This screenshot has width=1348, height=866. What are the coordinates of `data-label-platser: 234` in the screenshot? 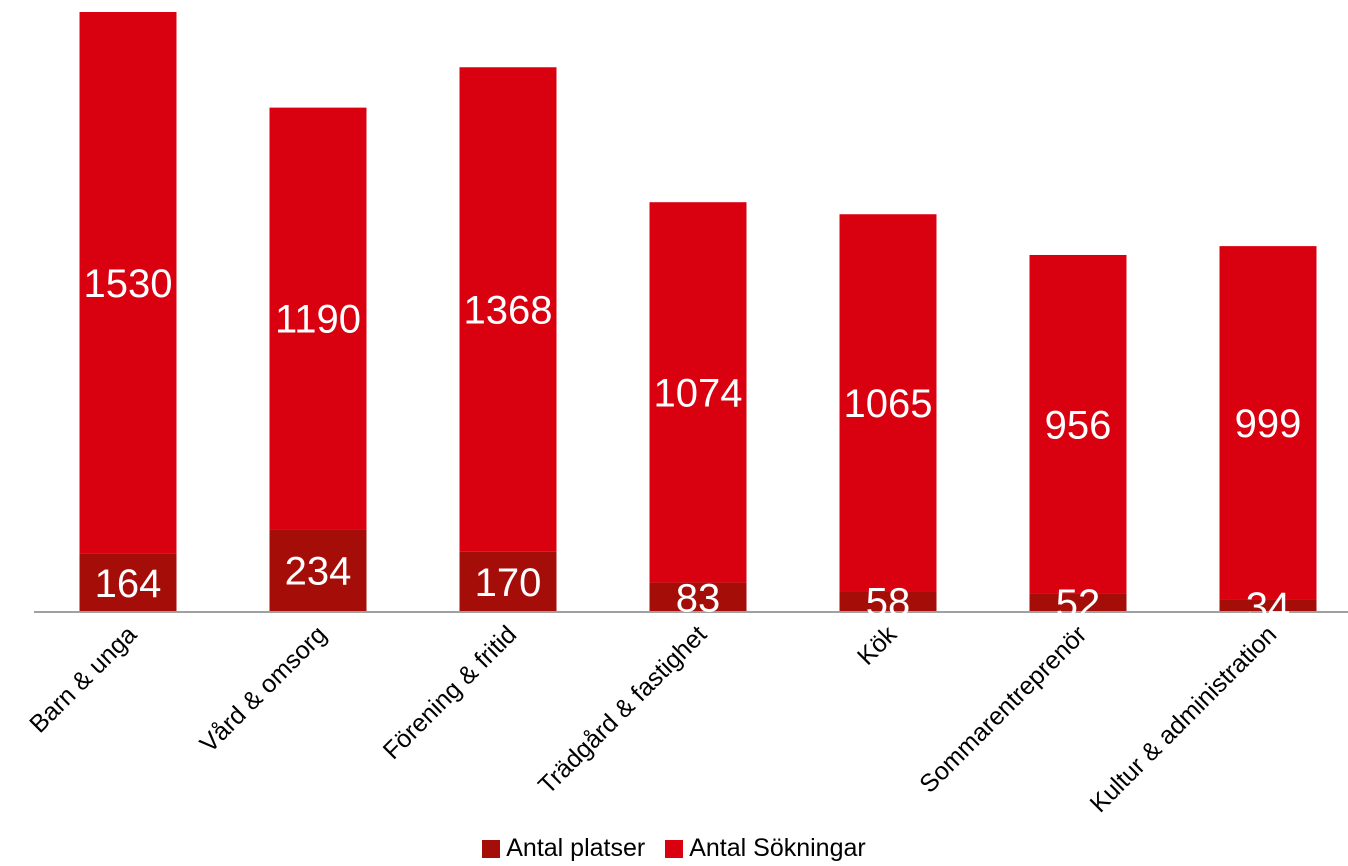 It's located at (318, 572).